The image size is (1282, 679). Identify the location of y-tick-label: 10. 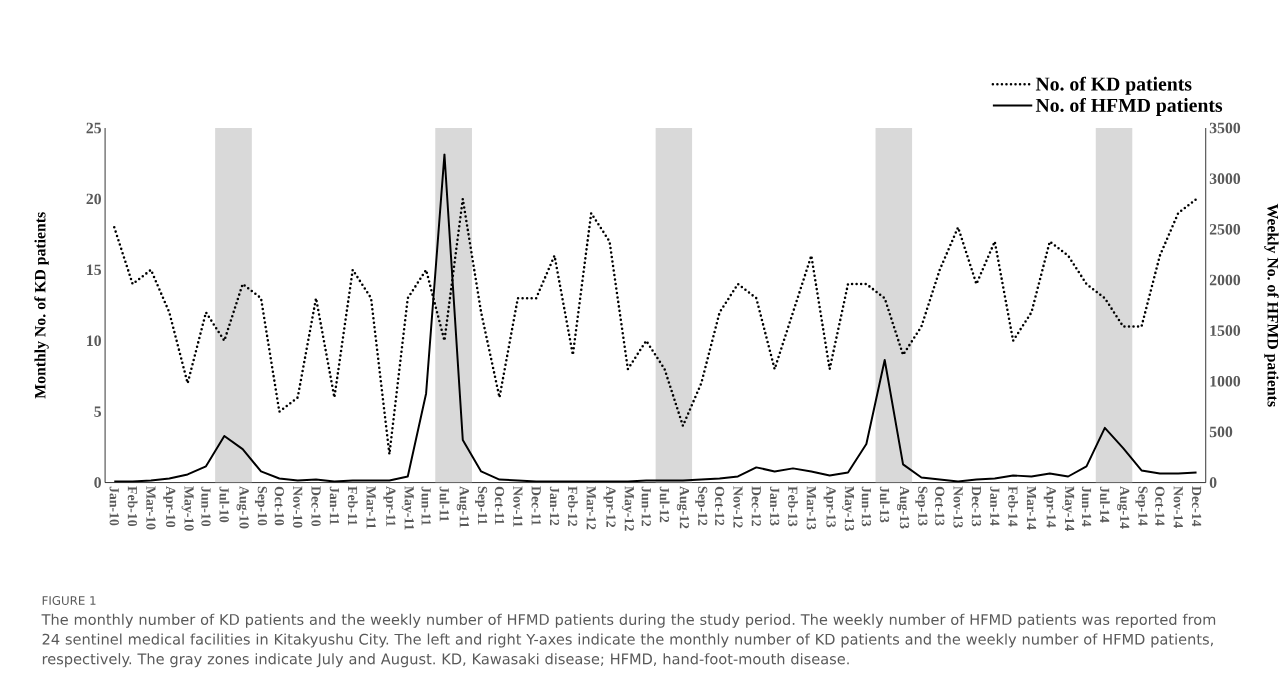
(94, 341).